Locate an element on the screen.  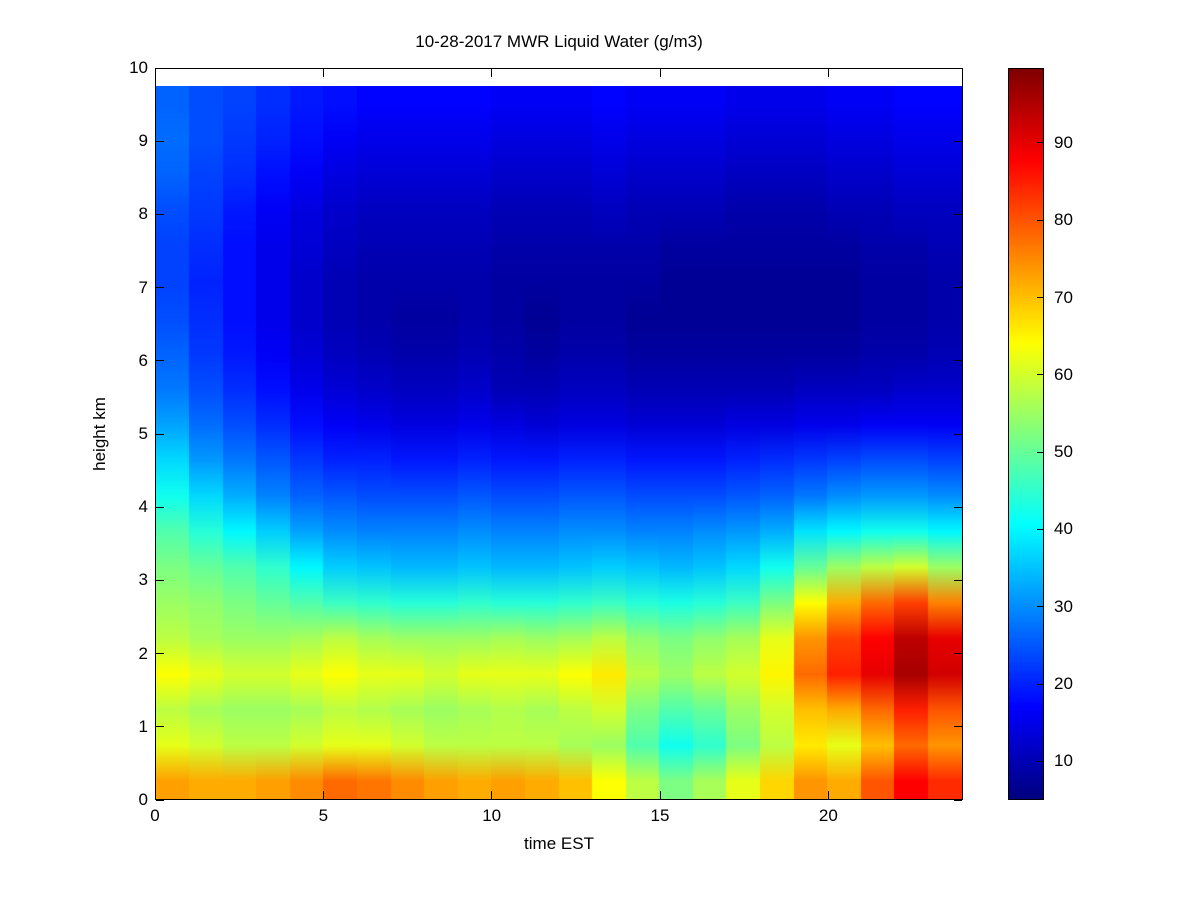
colorbar-tick-label: 30 is located at coordinates (1063, 606).